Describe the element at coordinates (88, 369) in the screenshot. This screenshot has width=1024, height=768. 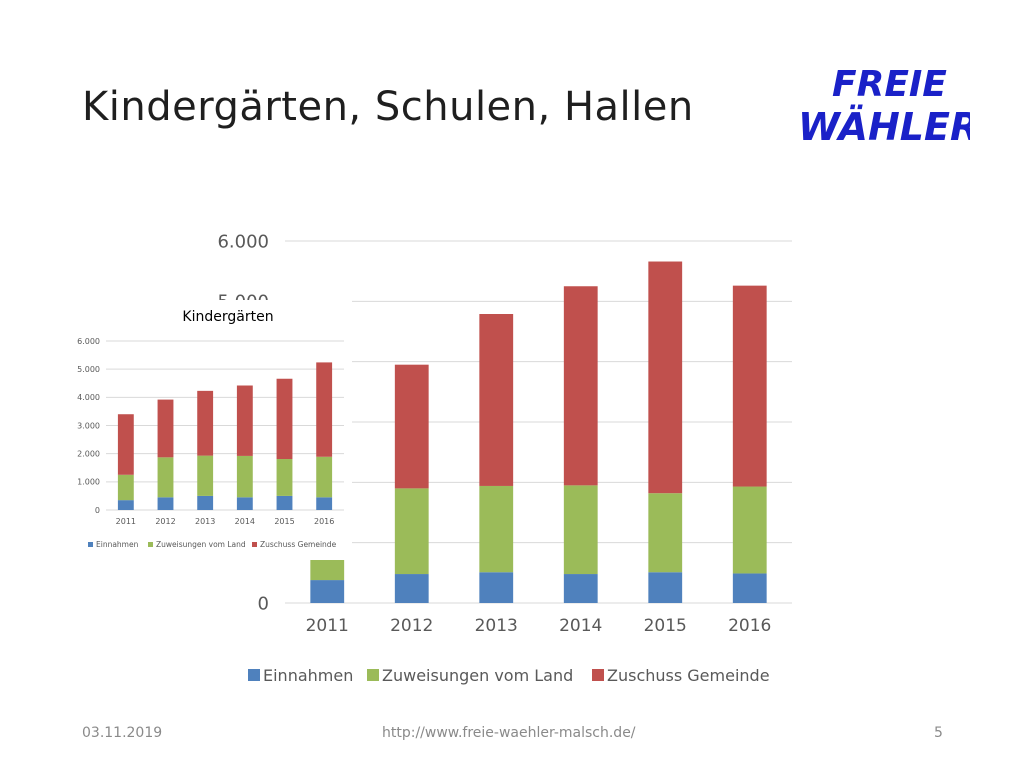
I see `y-tick-label: 5.000` at that location.